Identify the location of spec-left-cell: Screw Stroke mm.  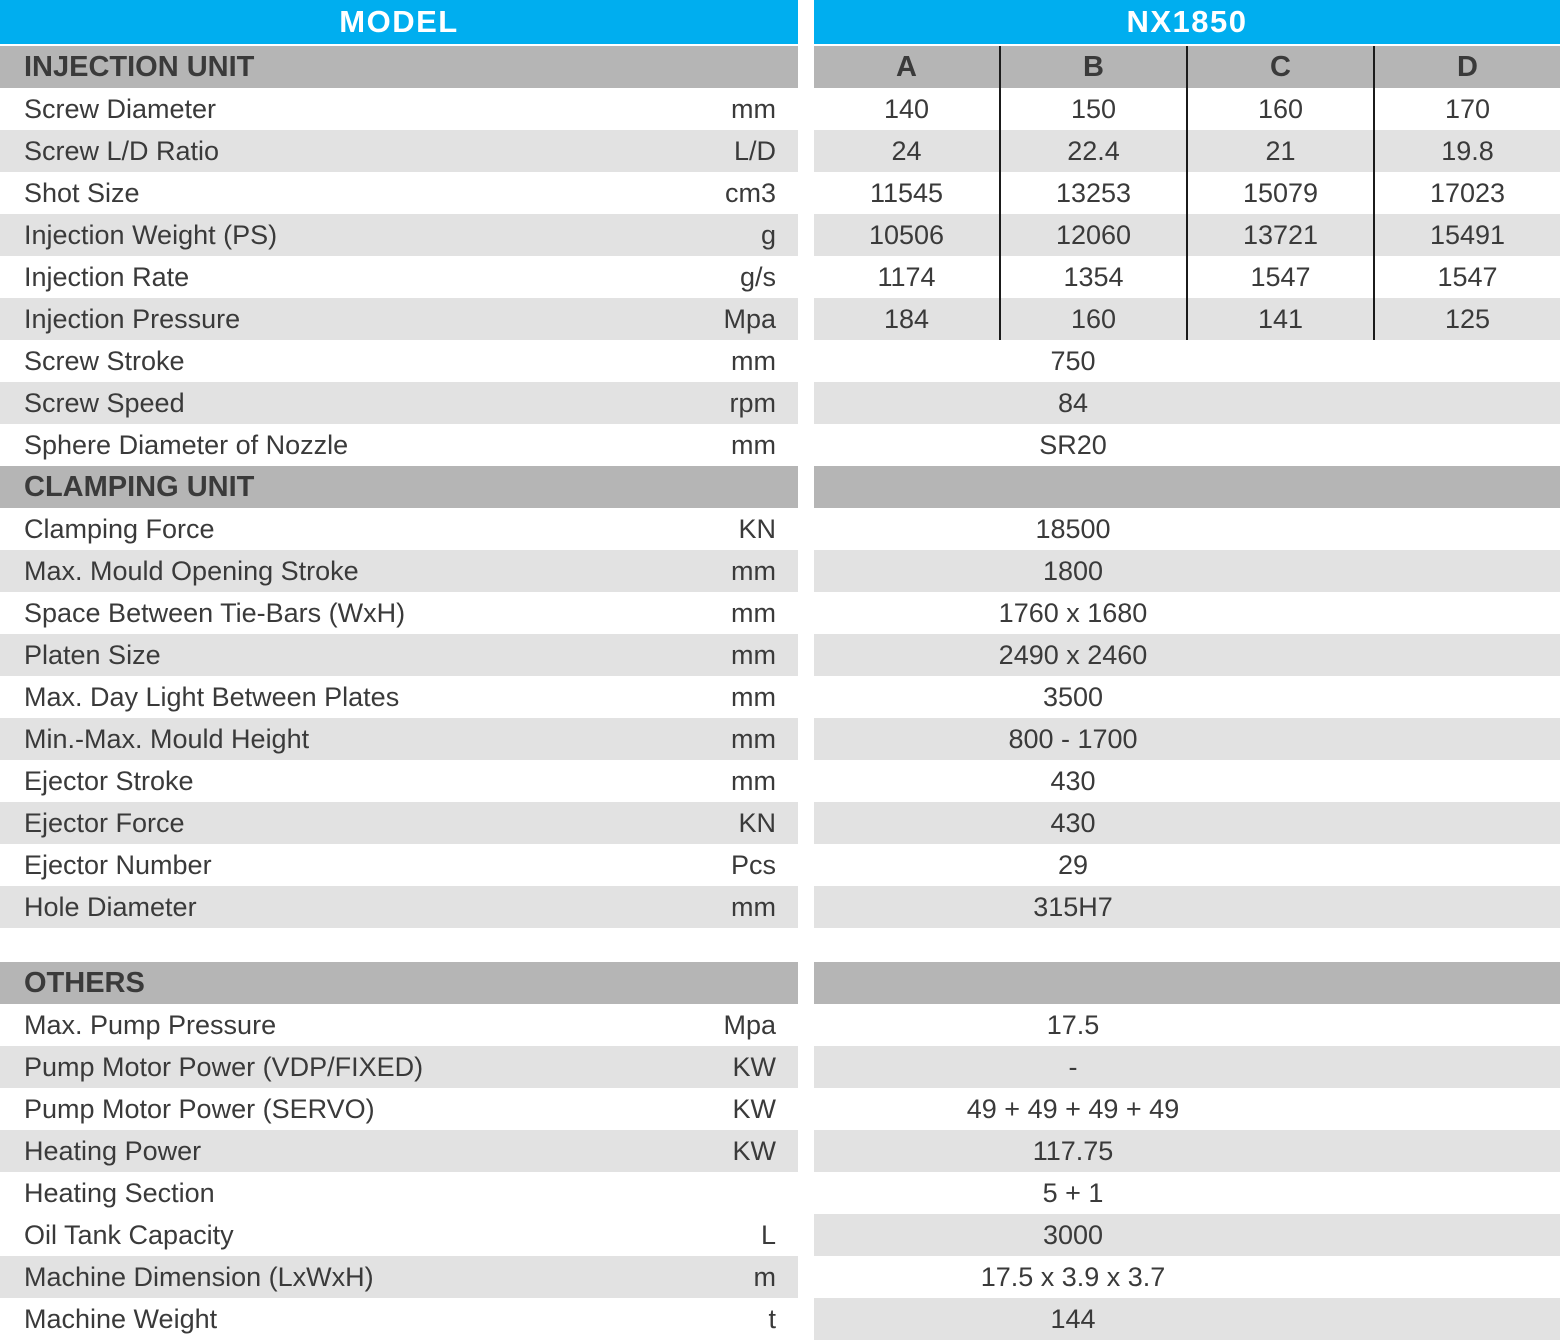
(399, 361).